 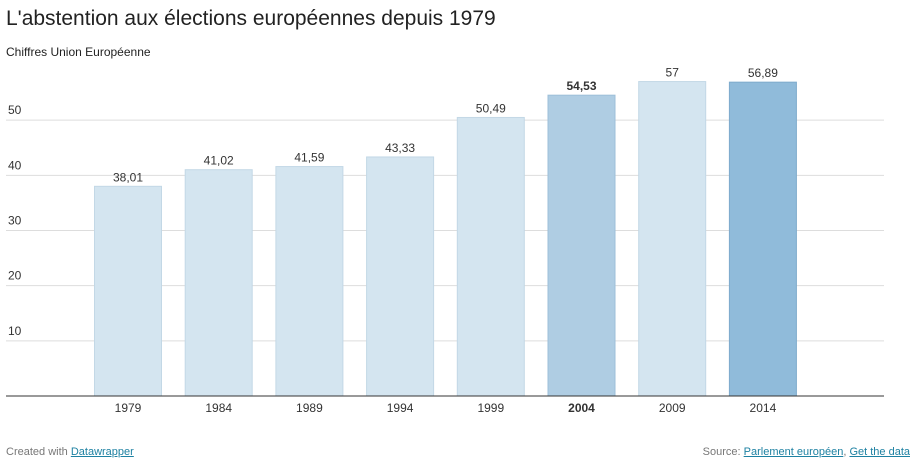 What do you see at coordinates (400, 276) in the screenshot?
I see `bar-1994` at bounding box center [400, 276].